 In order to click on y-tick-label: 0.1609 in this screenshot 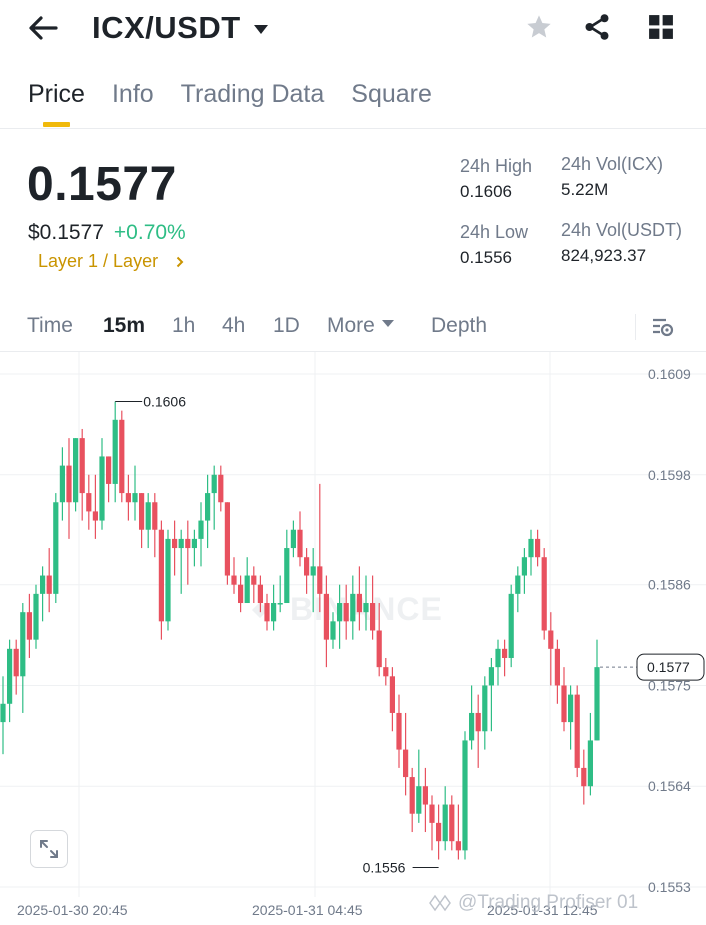, I will do `click(669, 374)`.